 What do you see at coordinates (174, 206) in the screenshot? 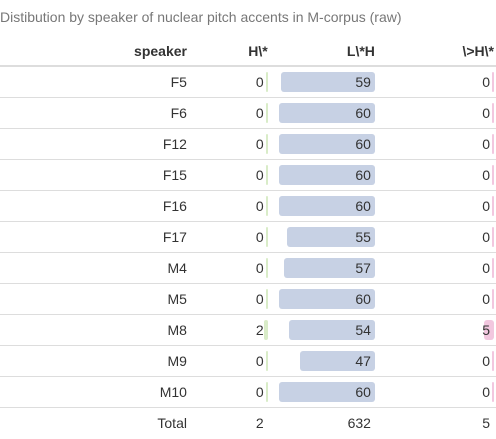
I see `speaker-label: F16` at bounding box center [174, 206].